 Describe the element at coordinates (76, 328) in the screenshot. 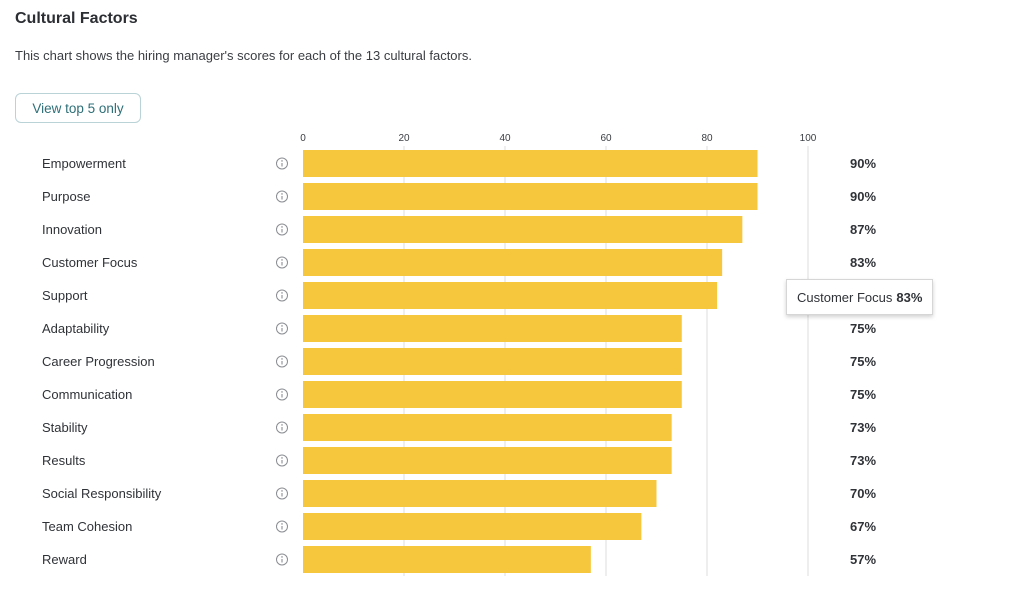

I see `category-label: Adaptability` at that location.